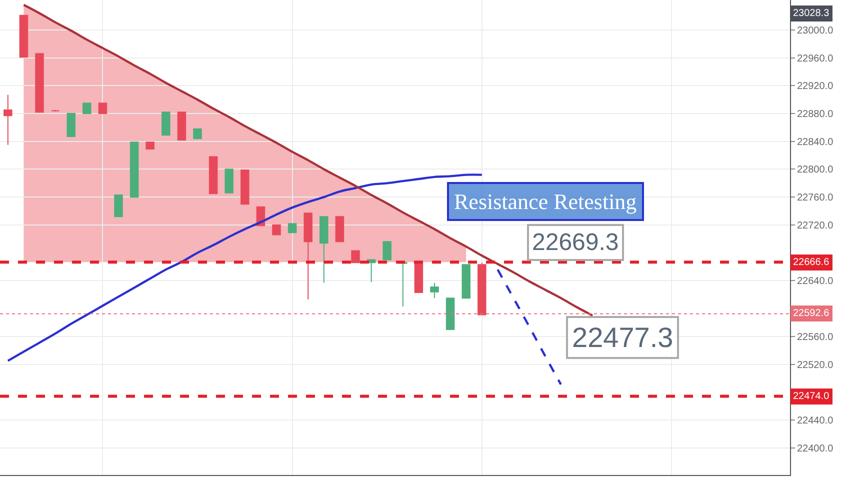 The width and height of the screenshot is (852, 485). I want to click on y-tick-label: 22800.0, so click(815, 170).